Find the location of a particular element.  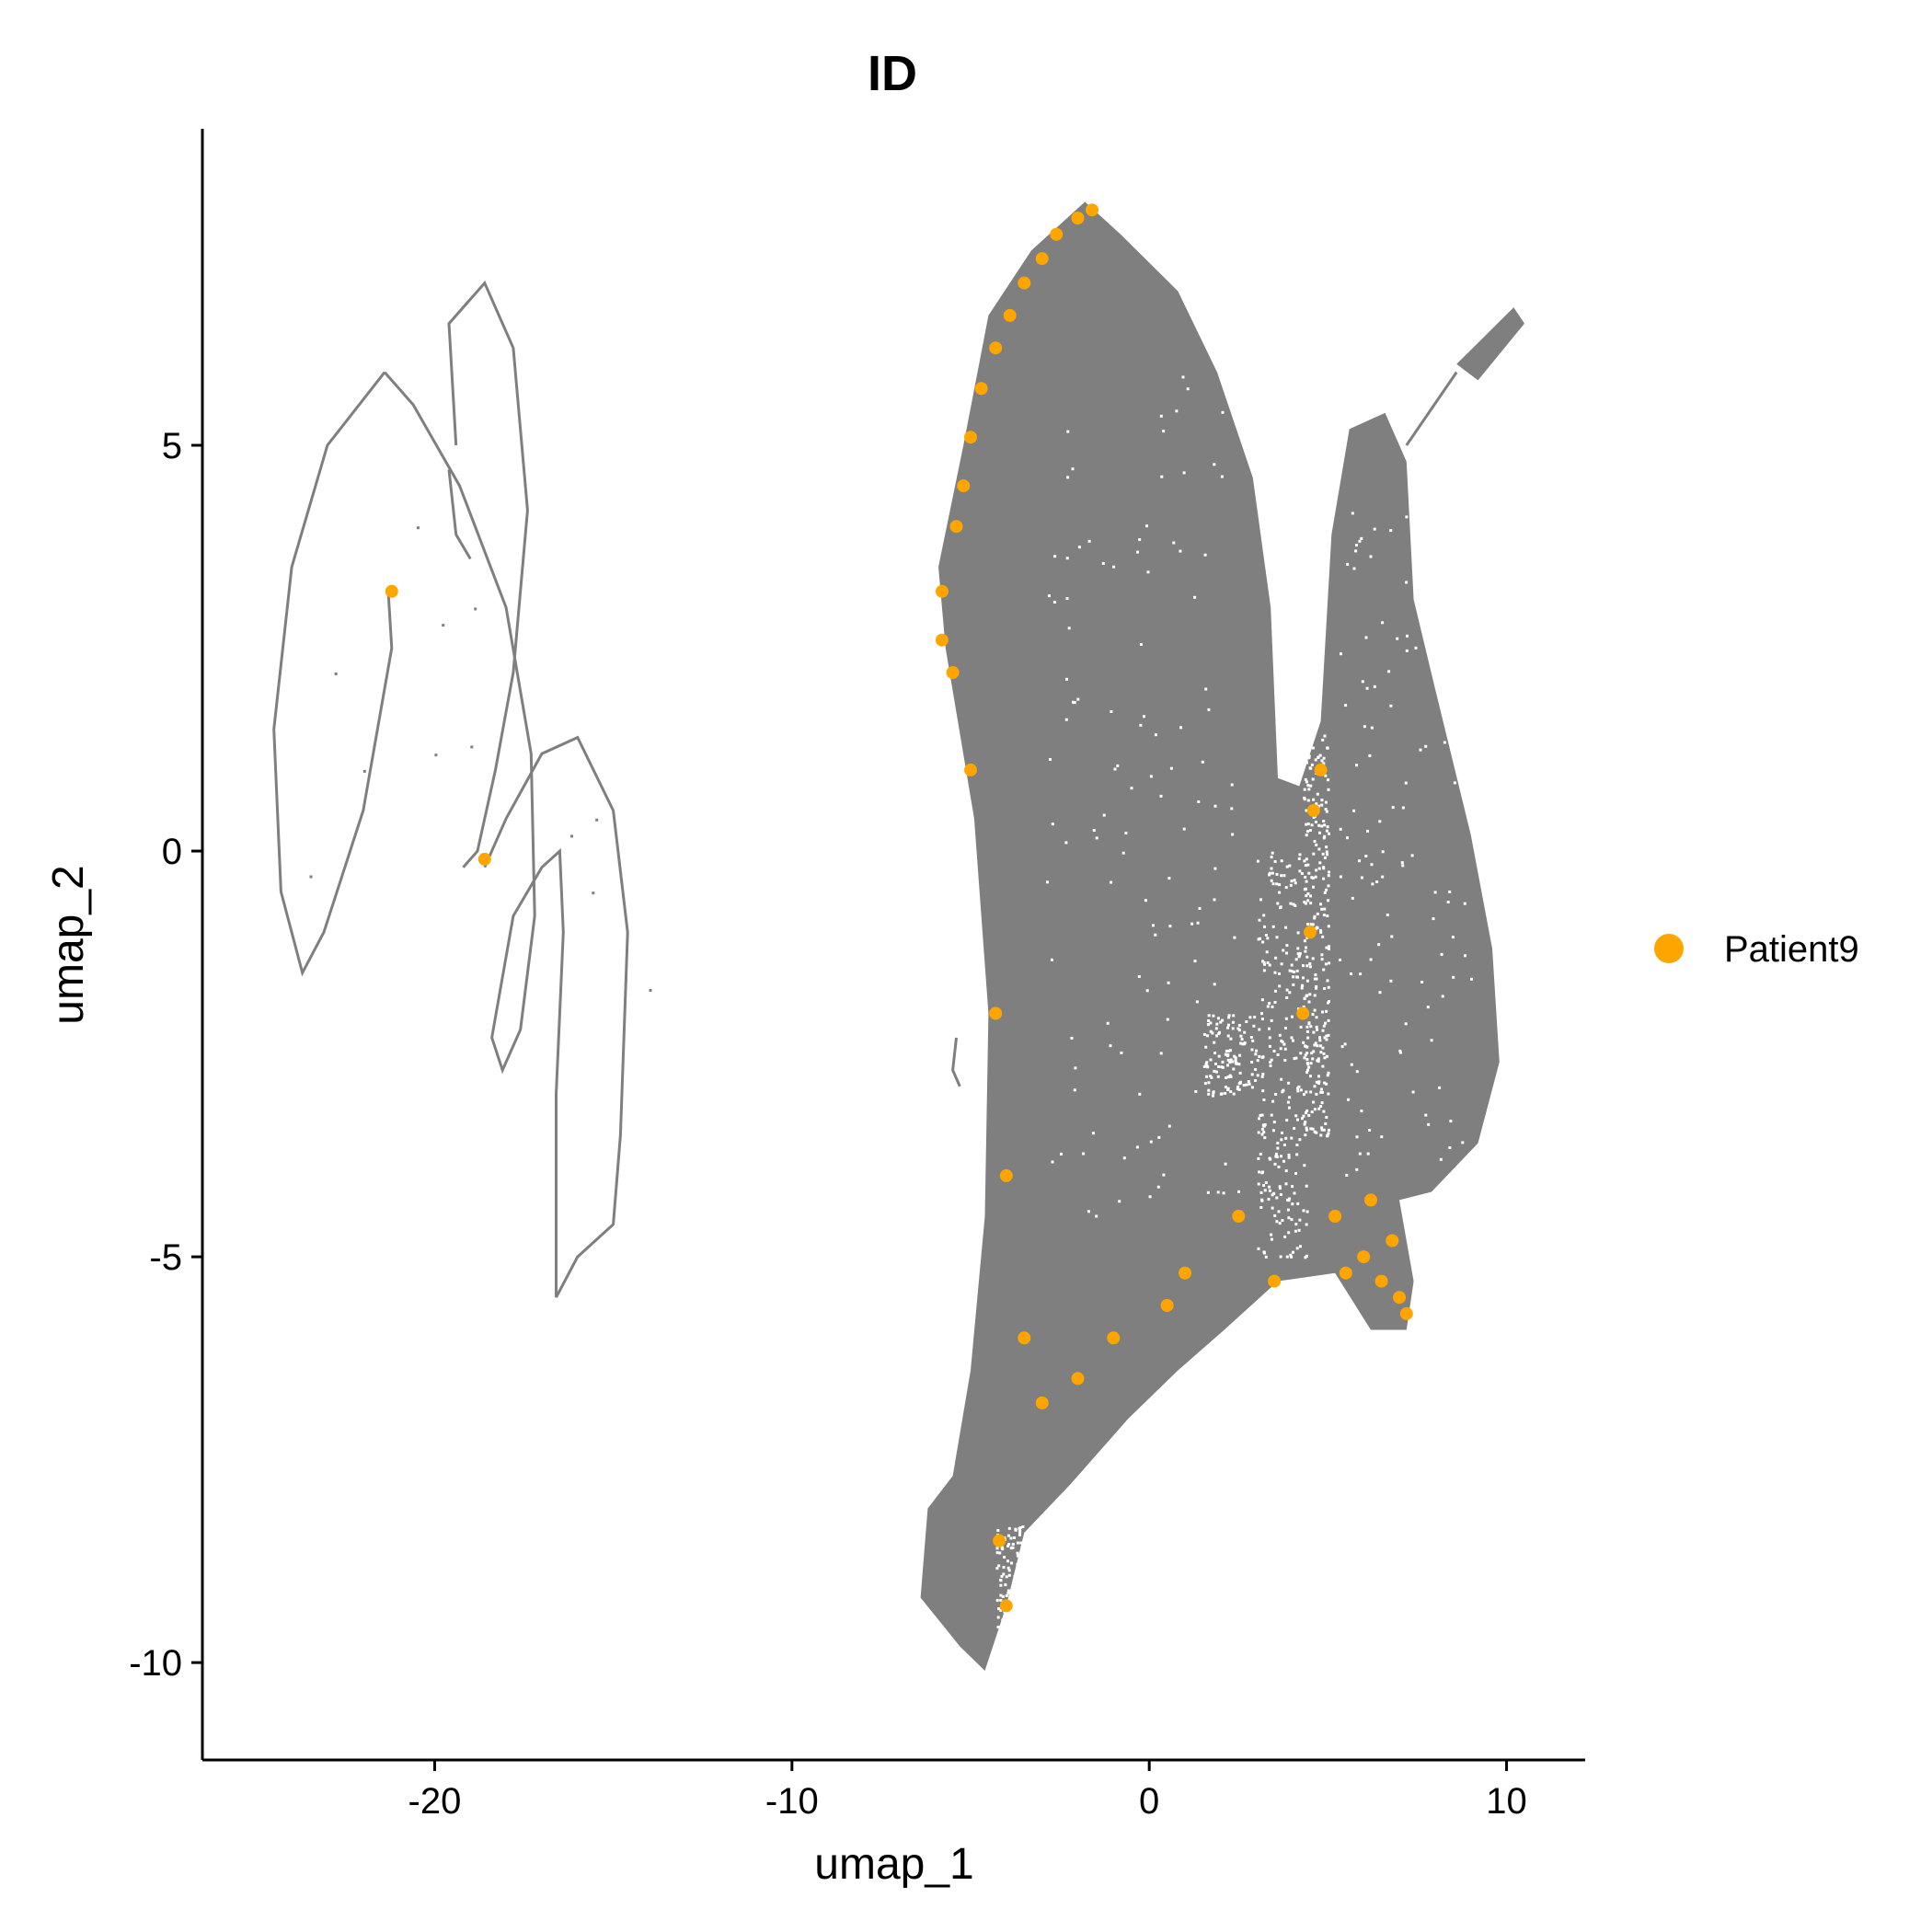

x-tick-label: -20 is located at coordinates (435, 1801).